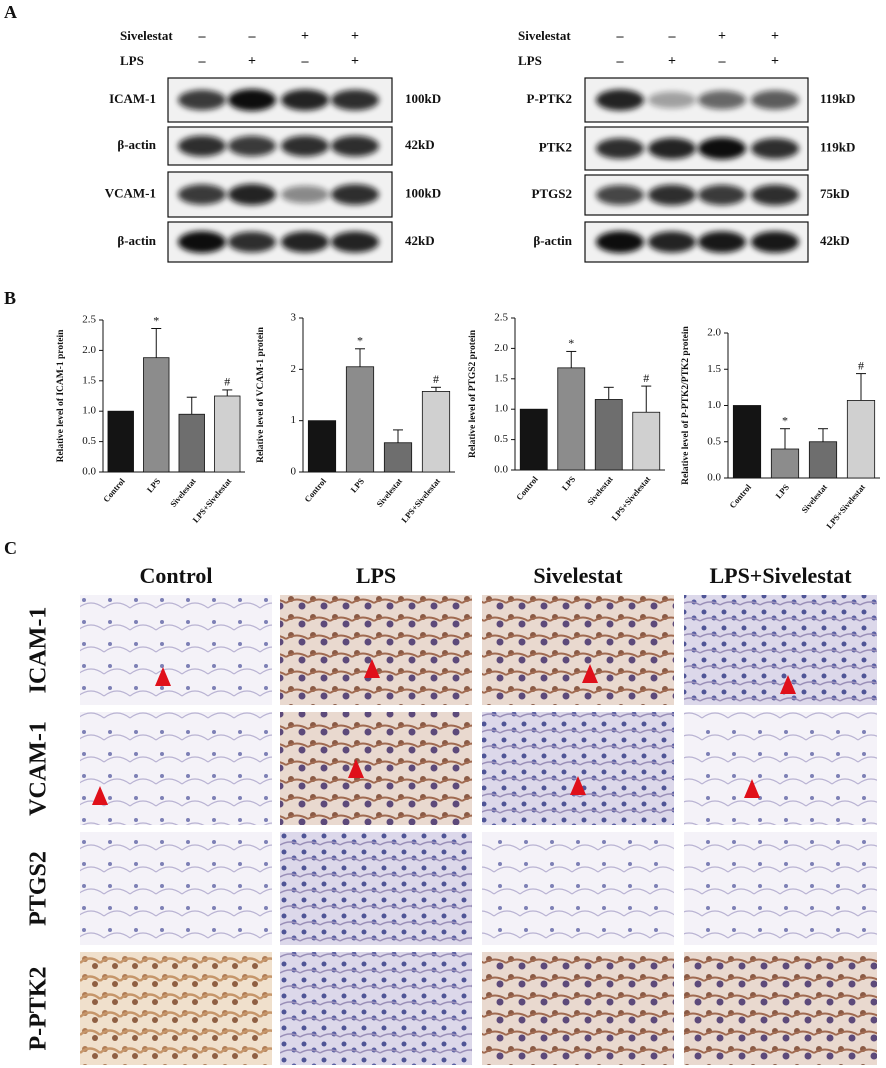 The width and height of the screenshot is (886, 1068). I want to click on column-header: LPS+Sivelestat, so click(780, 575).